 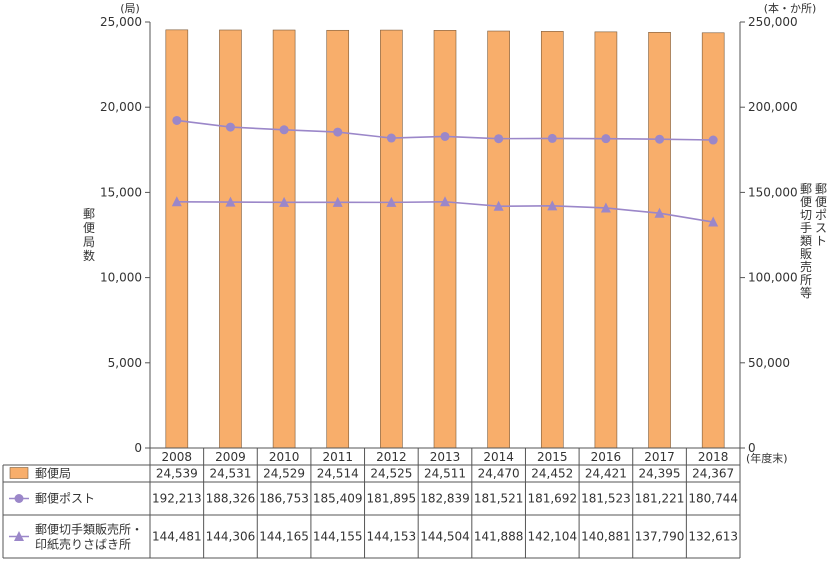 What do you see at coordinates (284, 474) in the screenshot?
I see `table-cell-0-2010: 24,529` at bounding box center [284, 474].